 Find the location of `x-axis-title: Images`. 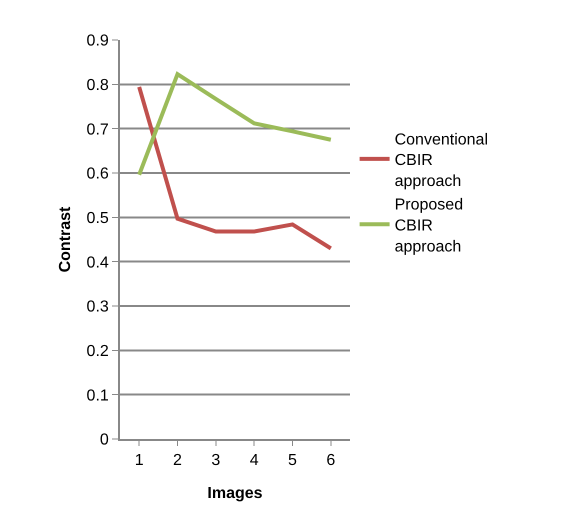

x-axis-title: Images is located at coordinates (235, 493).